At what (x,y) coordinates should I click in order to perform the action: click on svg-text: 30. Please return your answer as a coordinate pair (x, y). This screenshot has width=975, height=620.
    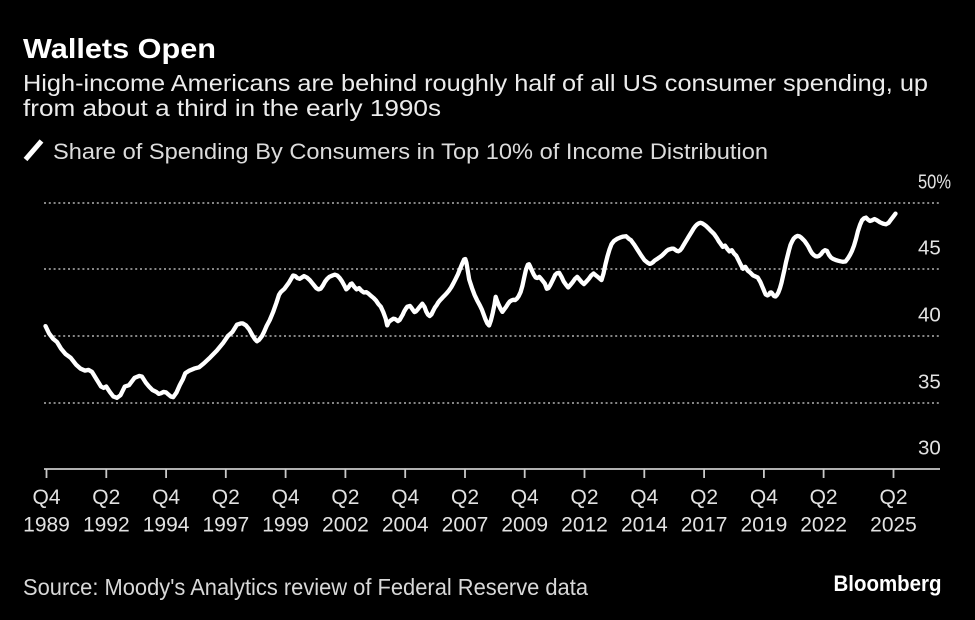
    Looking at the image, I should click on (929, 448).